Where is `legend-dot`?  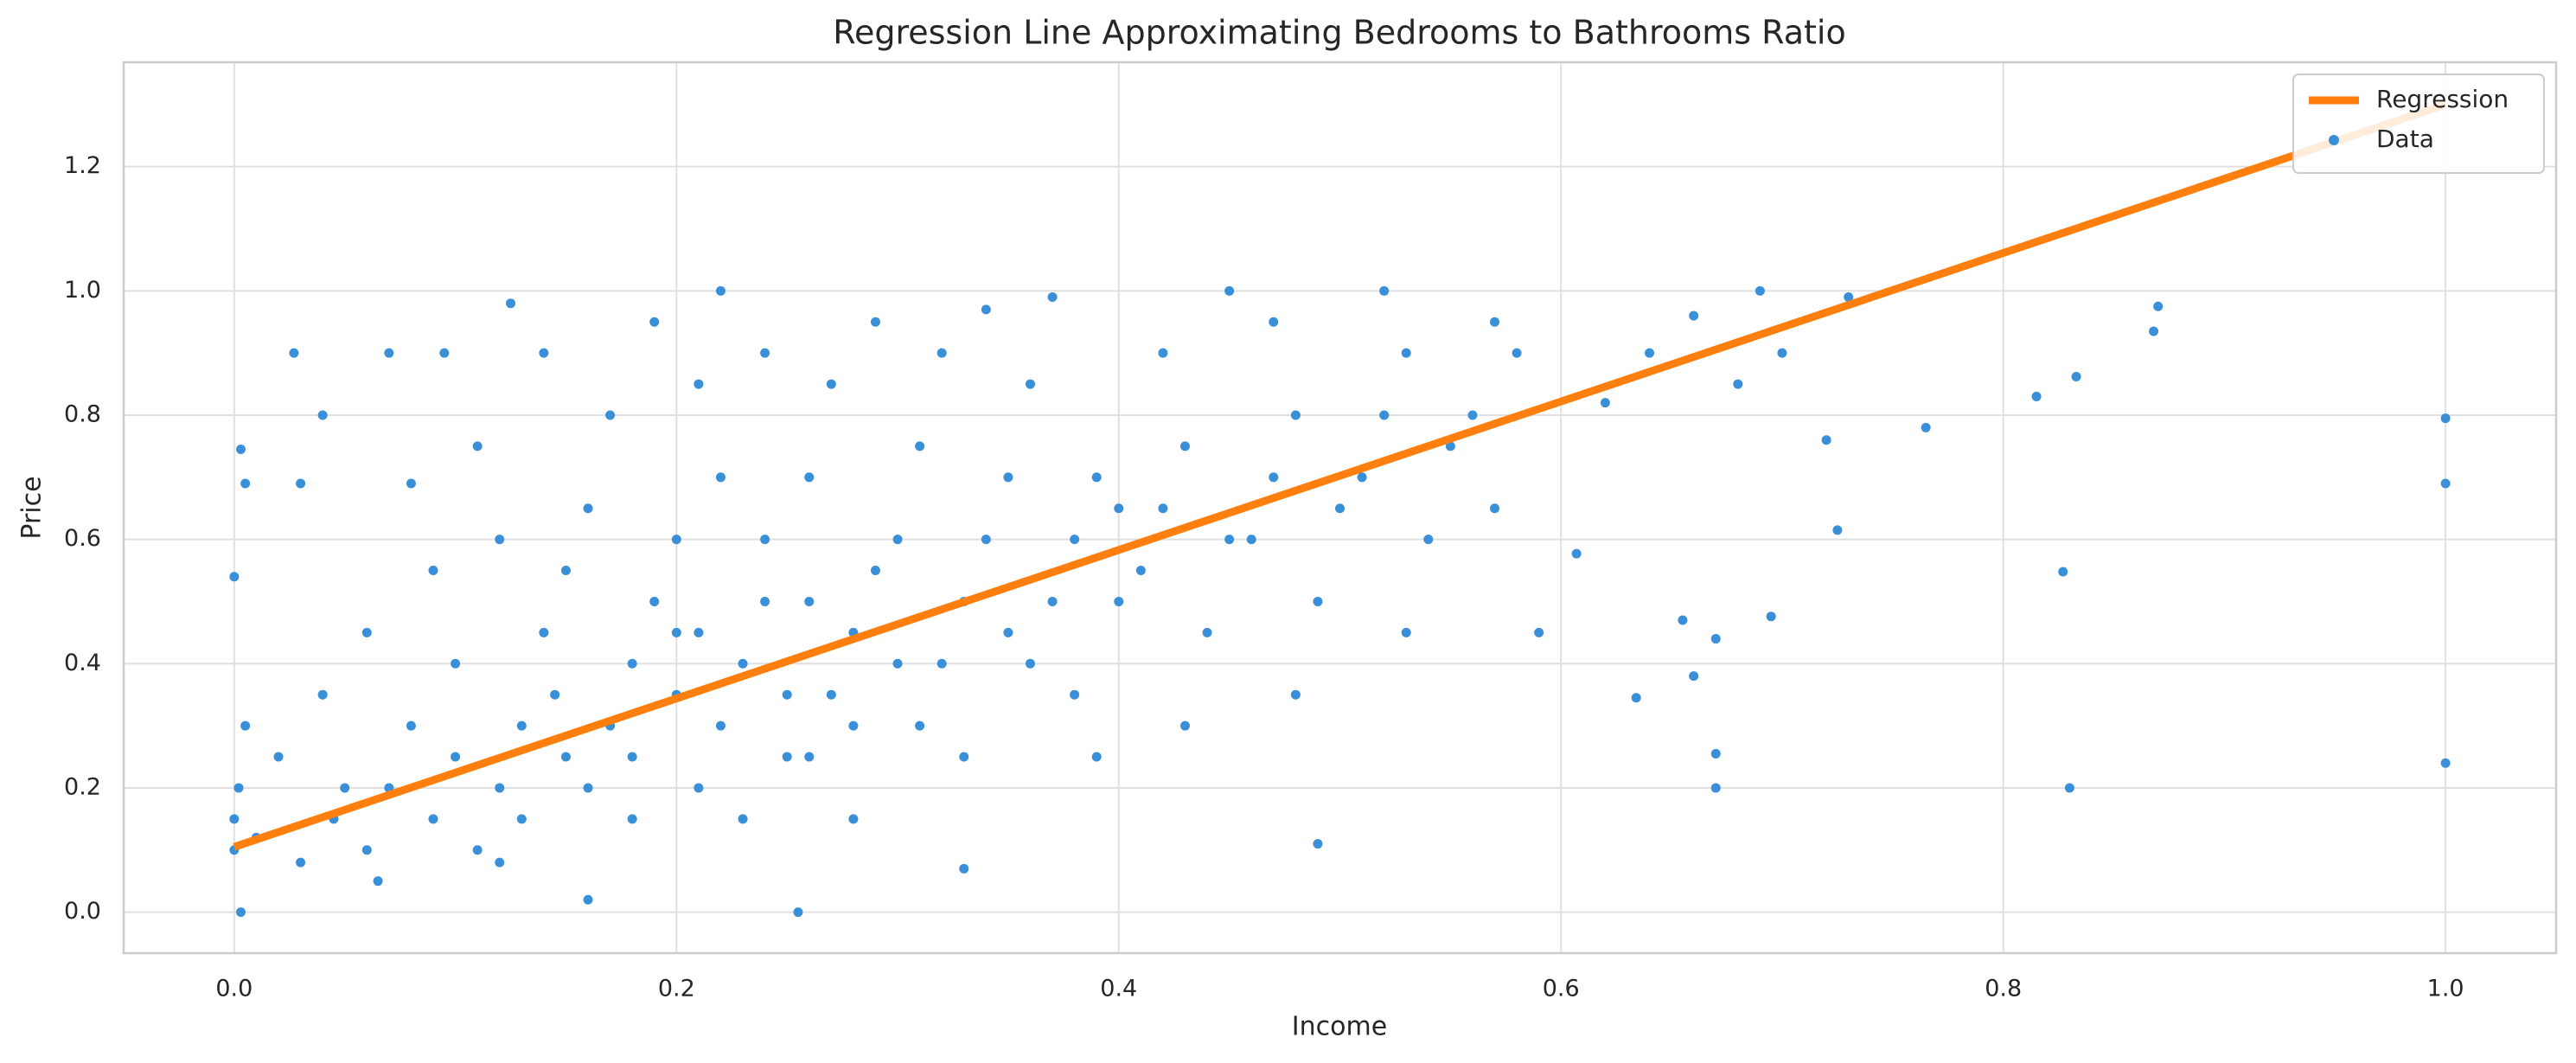
legend-dot is located at coordinates (2334, 140).